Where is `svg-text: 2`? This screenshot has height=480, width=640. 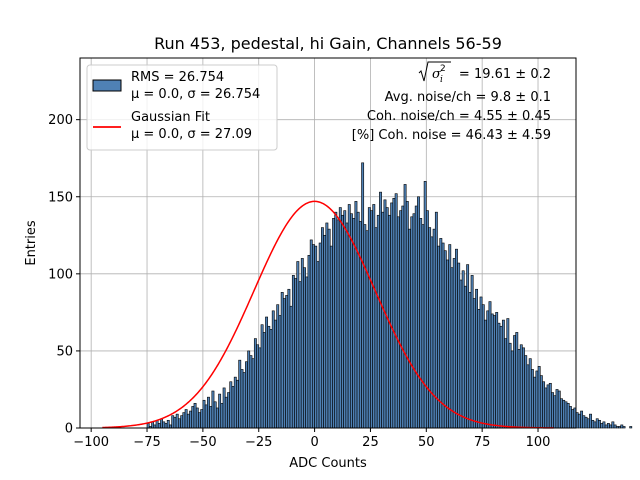 svg-text: 2 is located at coordinates (443, 69).